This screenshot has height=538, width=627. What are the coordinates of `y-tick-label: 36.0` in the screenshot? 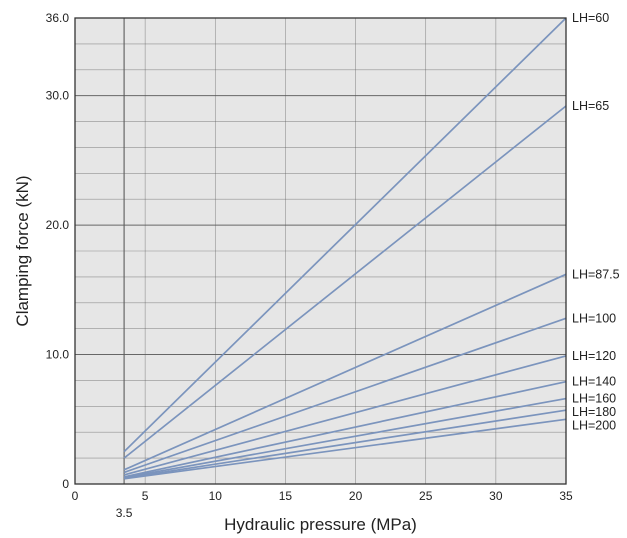 It's located at (58, 18).